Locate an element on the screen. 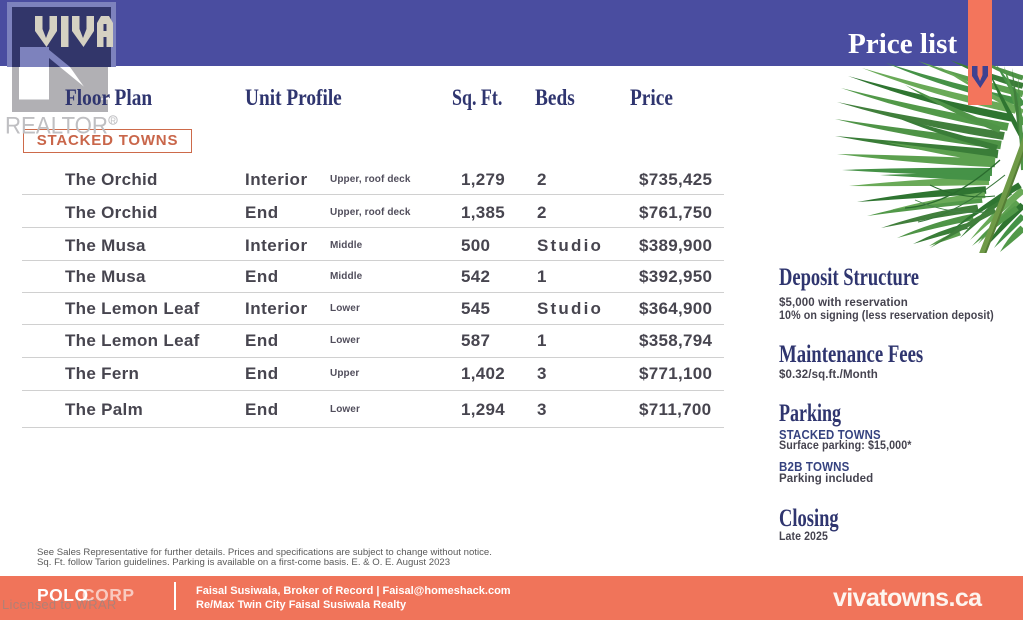 The width and height of the screenshot is (1023, 620). svg-text: R is located at coordinates (113, 120).